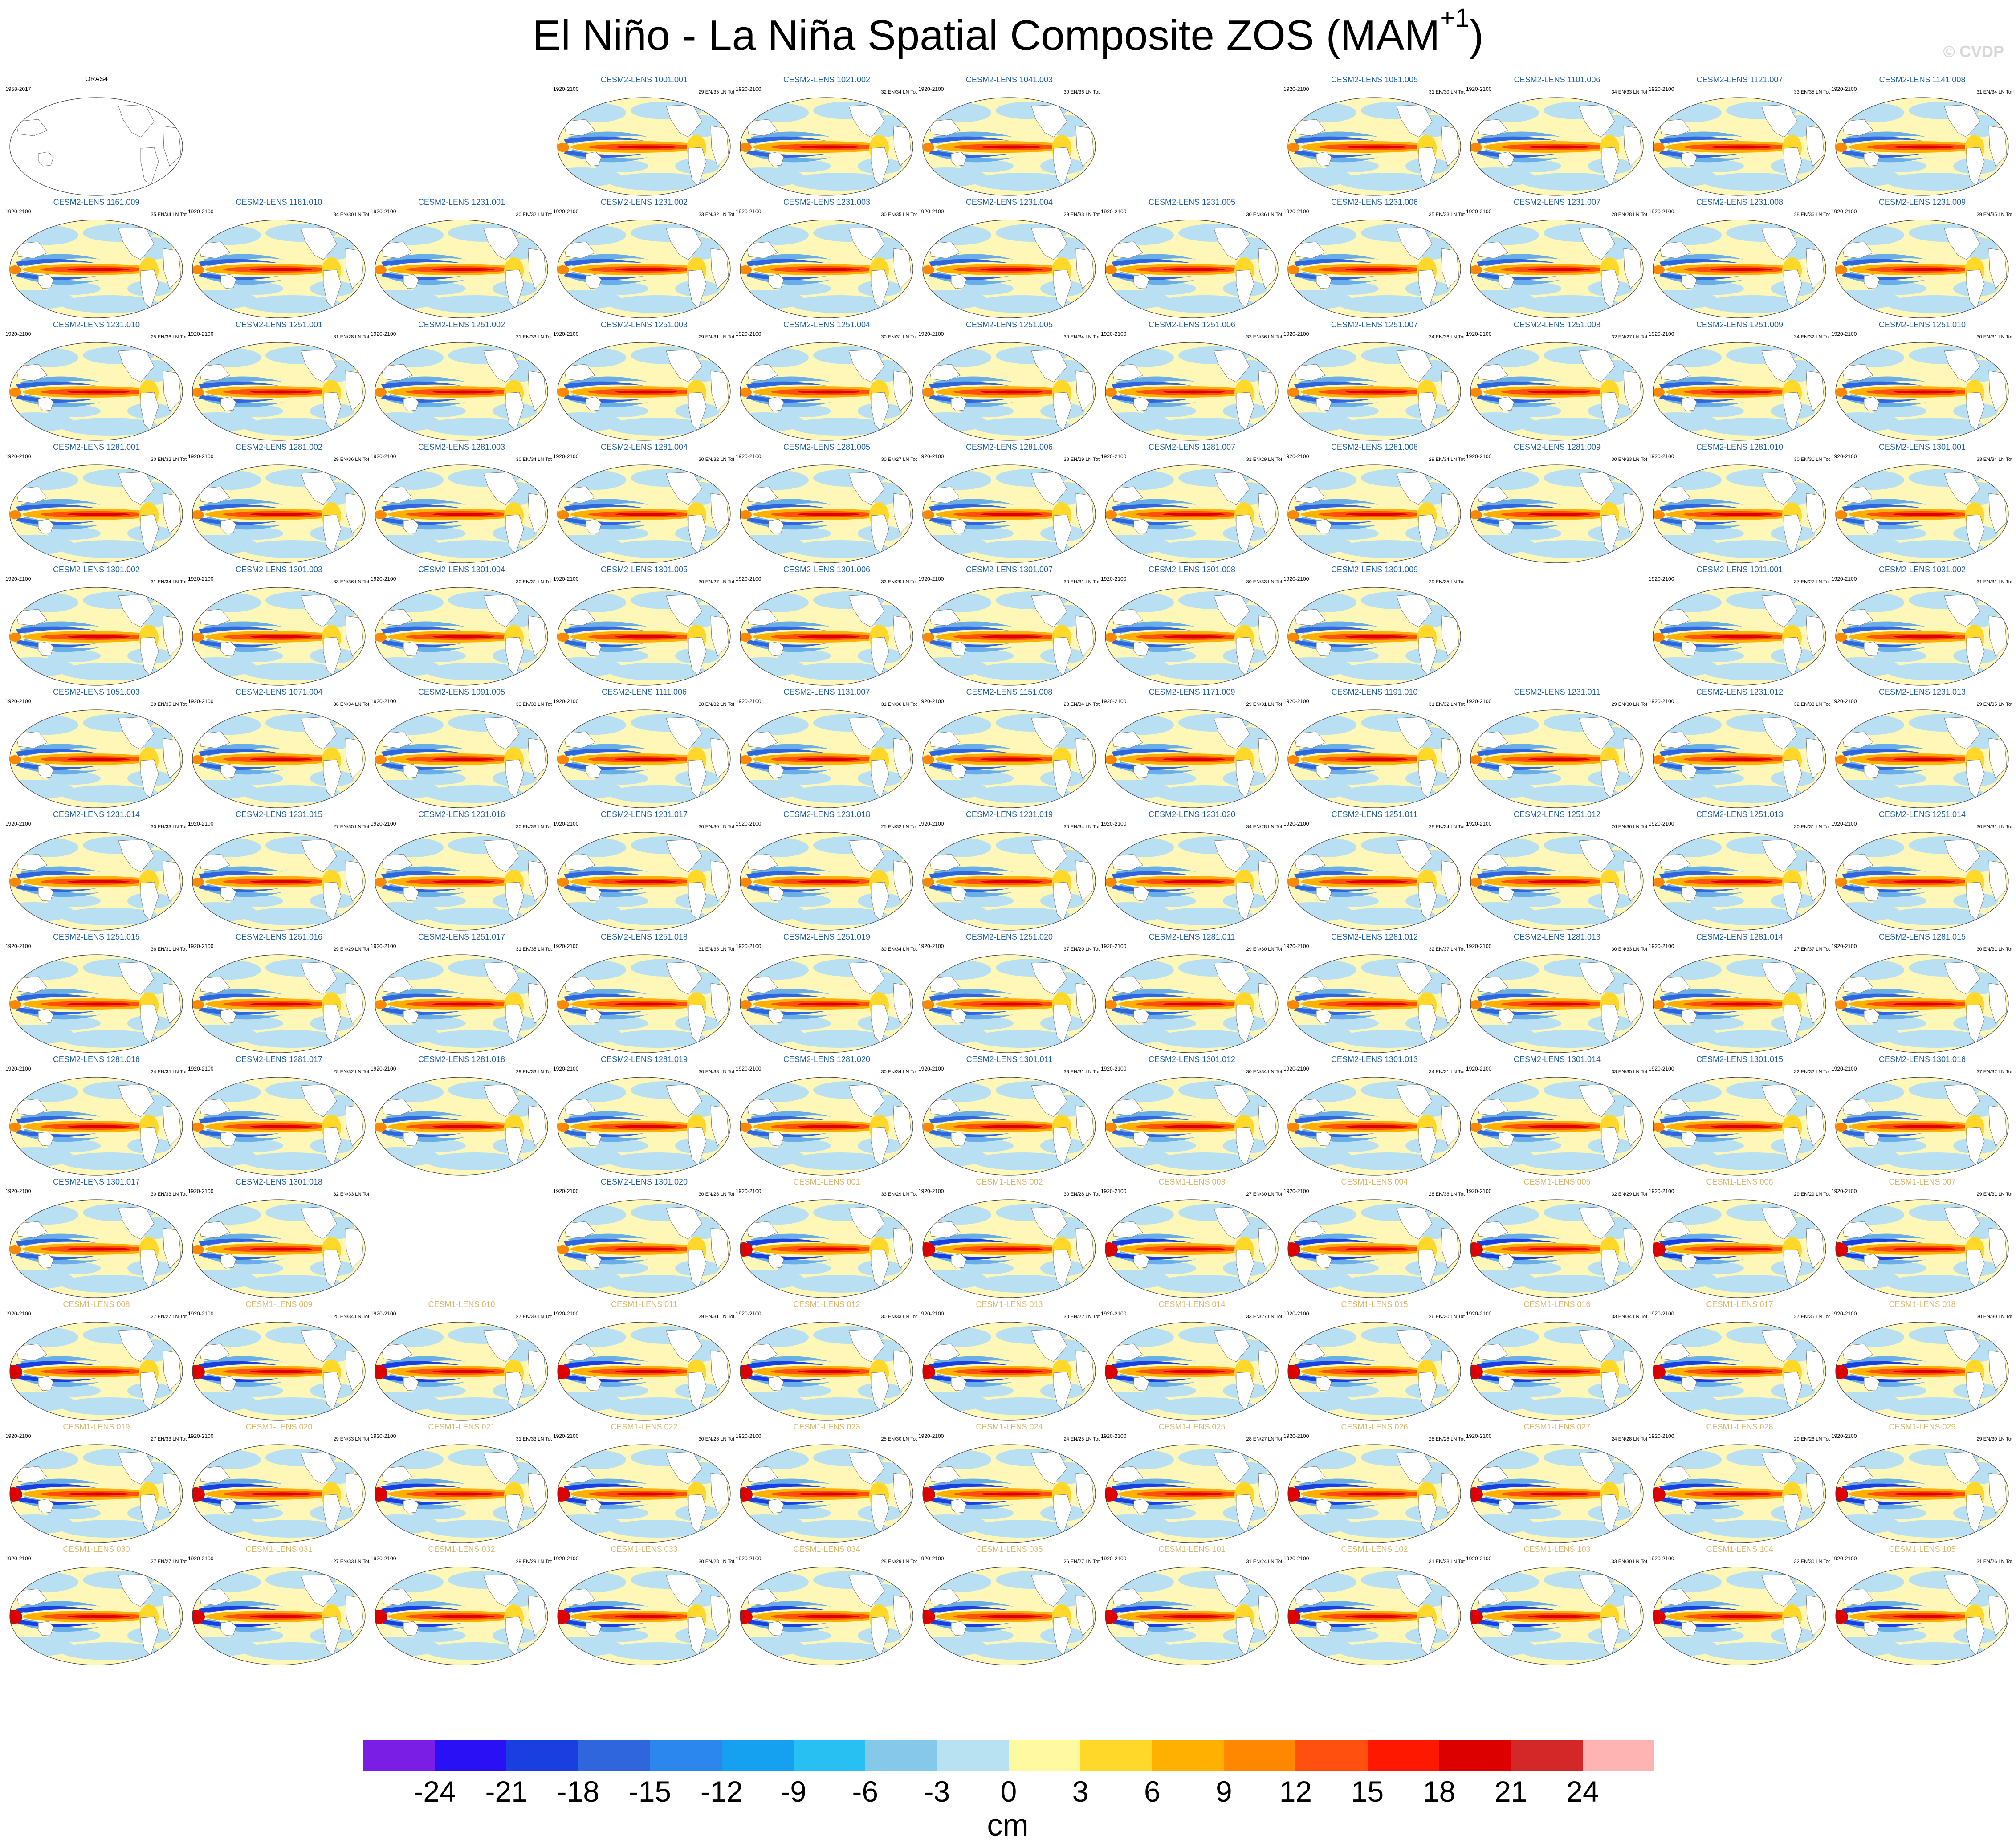 The width and height of the screenshot is (2016, 1848). Describe the element at coordinates (1557, 1239) in the screenshot. I see `map-panel: CESM1-LENS 005 1920-2100 32 EN/29 LN Tot` at that location.